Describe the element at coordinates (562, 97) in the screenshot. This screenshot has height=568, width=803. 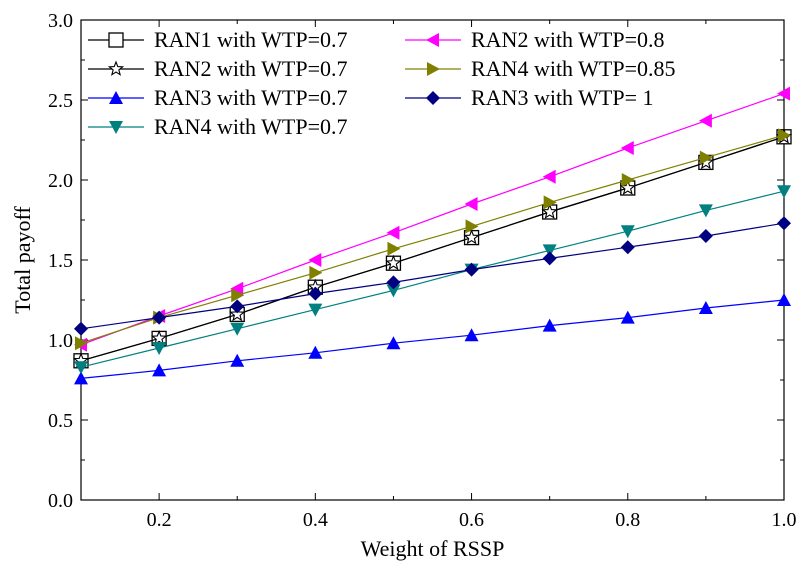
I see `legend-label: RAN3 with WTP= 1` at that location.